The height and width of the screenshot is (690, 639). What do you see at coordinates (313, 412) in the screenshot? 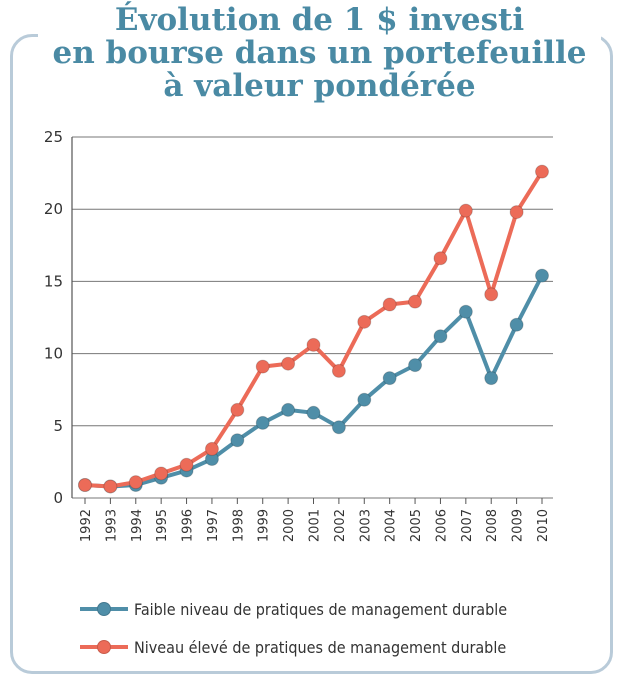
I see `data-point-series0-2001` at bounding box center [313, 412].